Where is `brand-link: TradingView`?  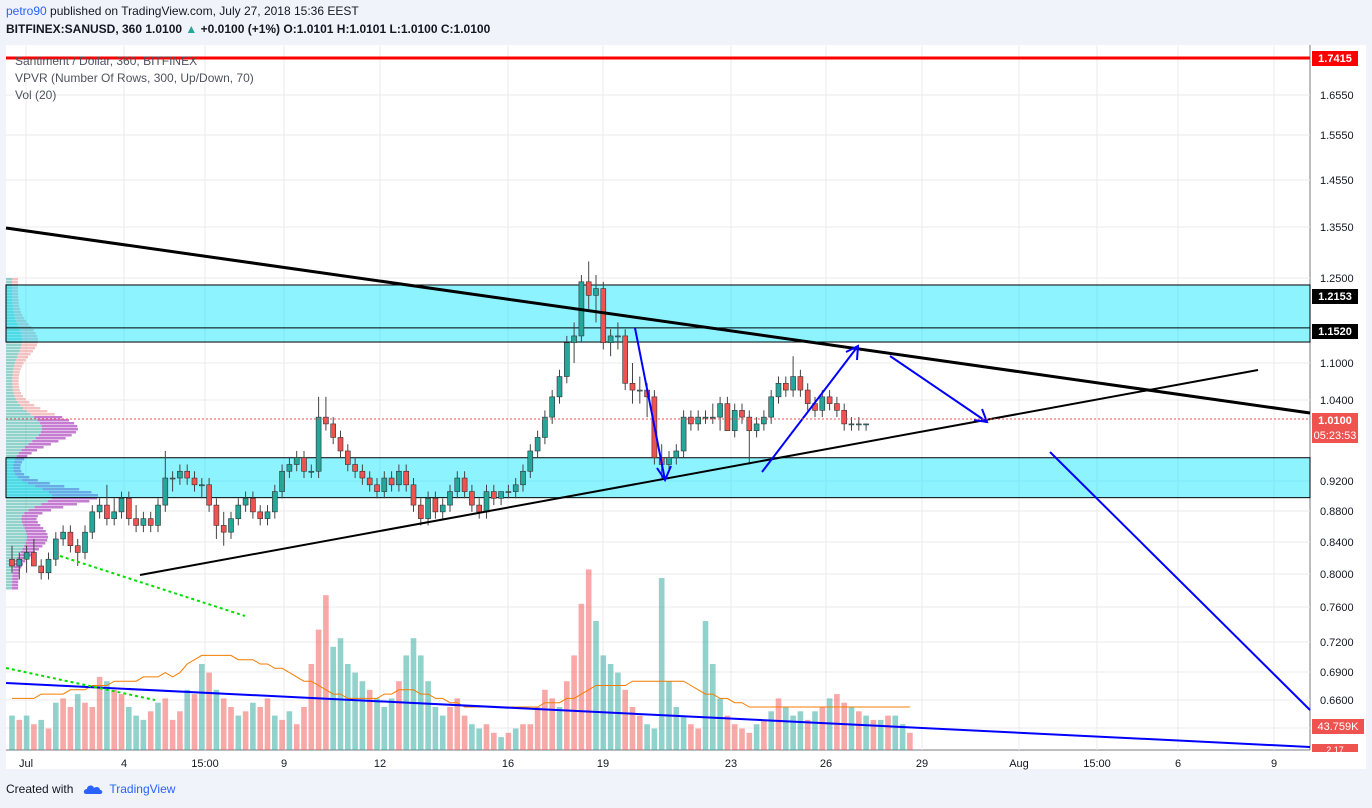
brand-link: TradingView is located at coordinates (127, 789).